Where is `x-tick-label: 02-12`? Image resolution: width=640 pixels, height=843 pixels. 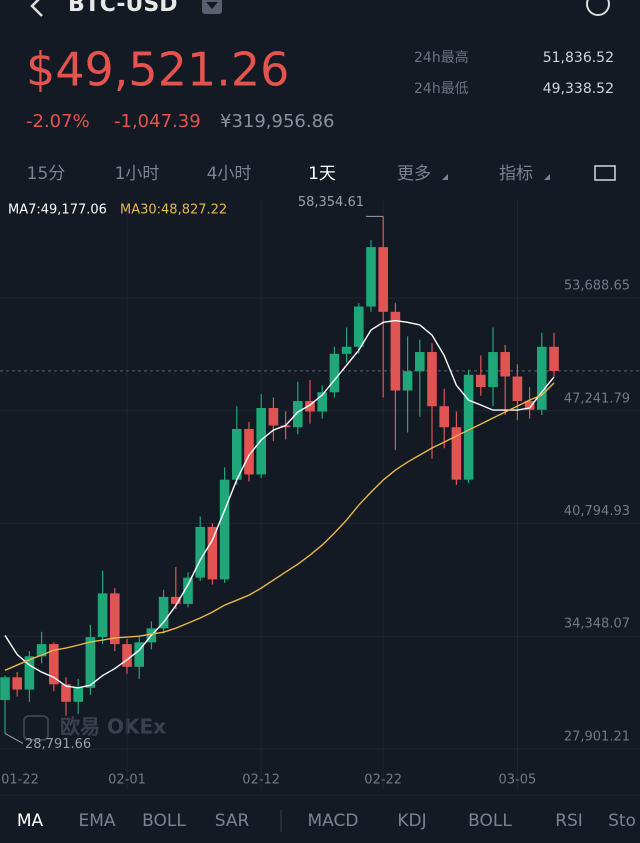
x-tick-label: 02-12 is located at coordinates (261, 780).